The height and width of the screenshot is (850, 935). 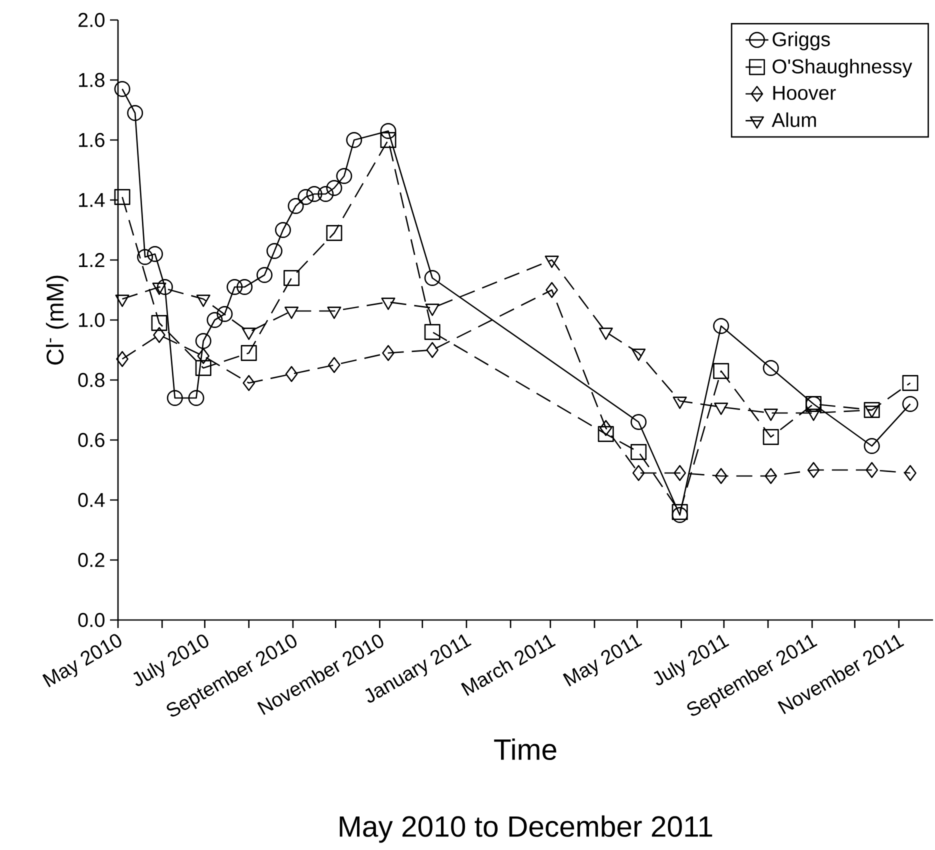 What do you see at coordinates (91, 140) in the screenshot?
I see `y-tick-label: 1.6` at bounding box center [91, 140].